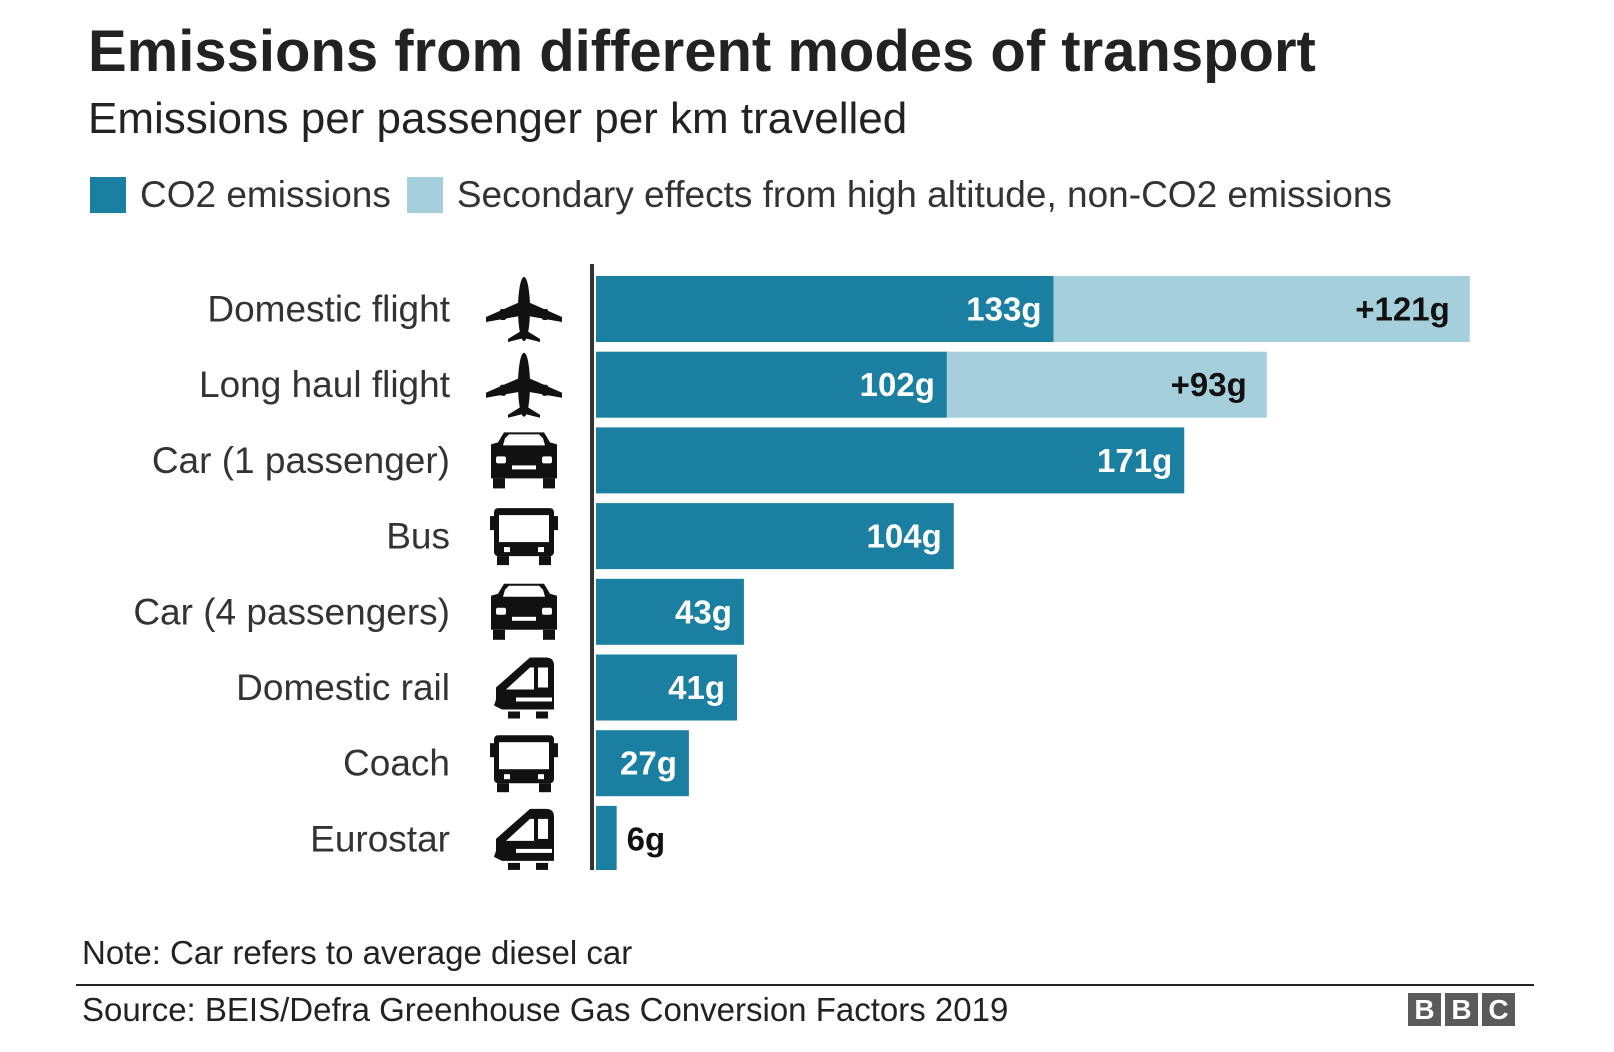 The height and width of the screenshot is (1052, 1614). I want to click on legend-label-co2: CO2 emissions, so click(265, 194).